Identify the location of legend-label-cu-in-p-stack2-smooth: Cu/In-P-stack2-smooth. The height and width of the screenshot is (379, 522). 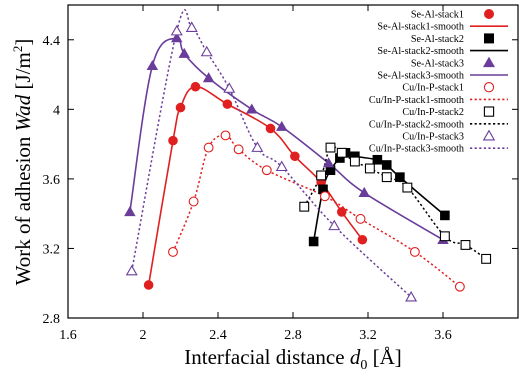
(416, 124).